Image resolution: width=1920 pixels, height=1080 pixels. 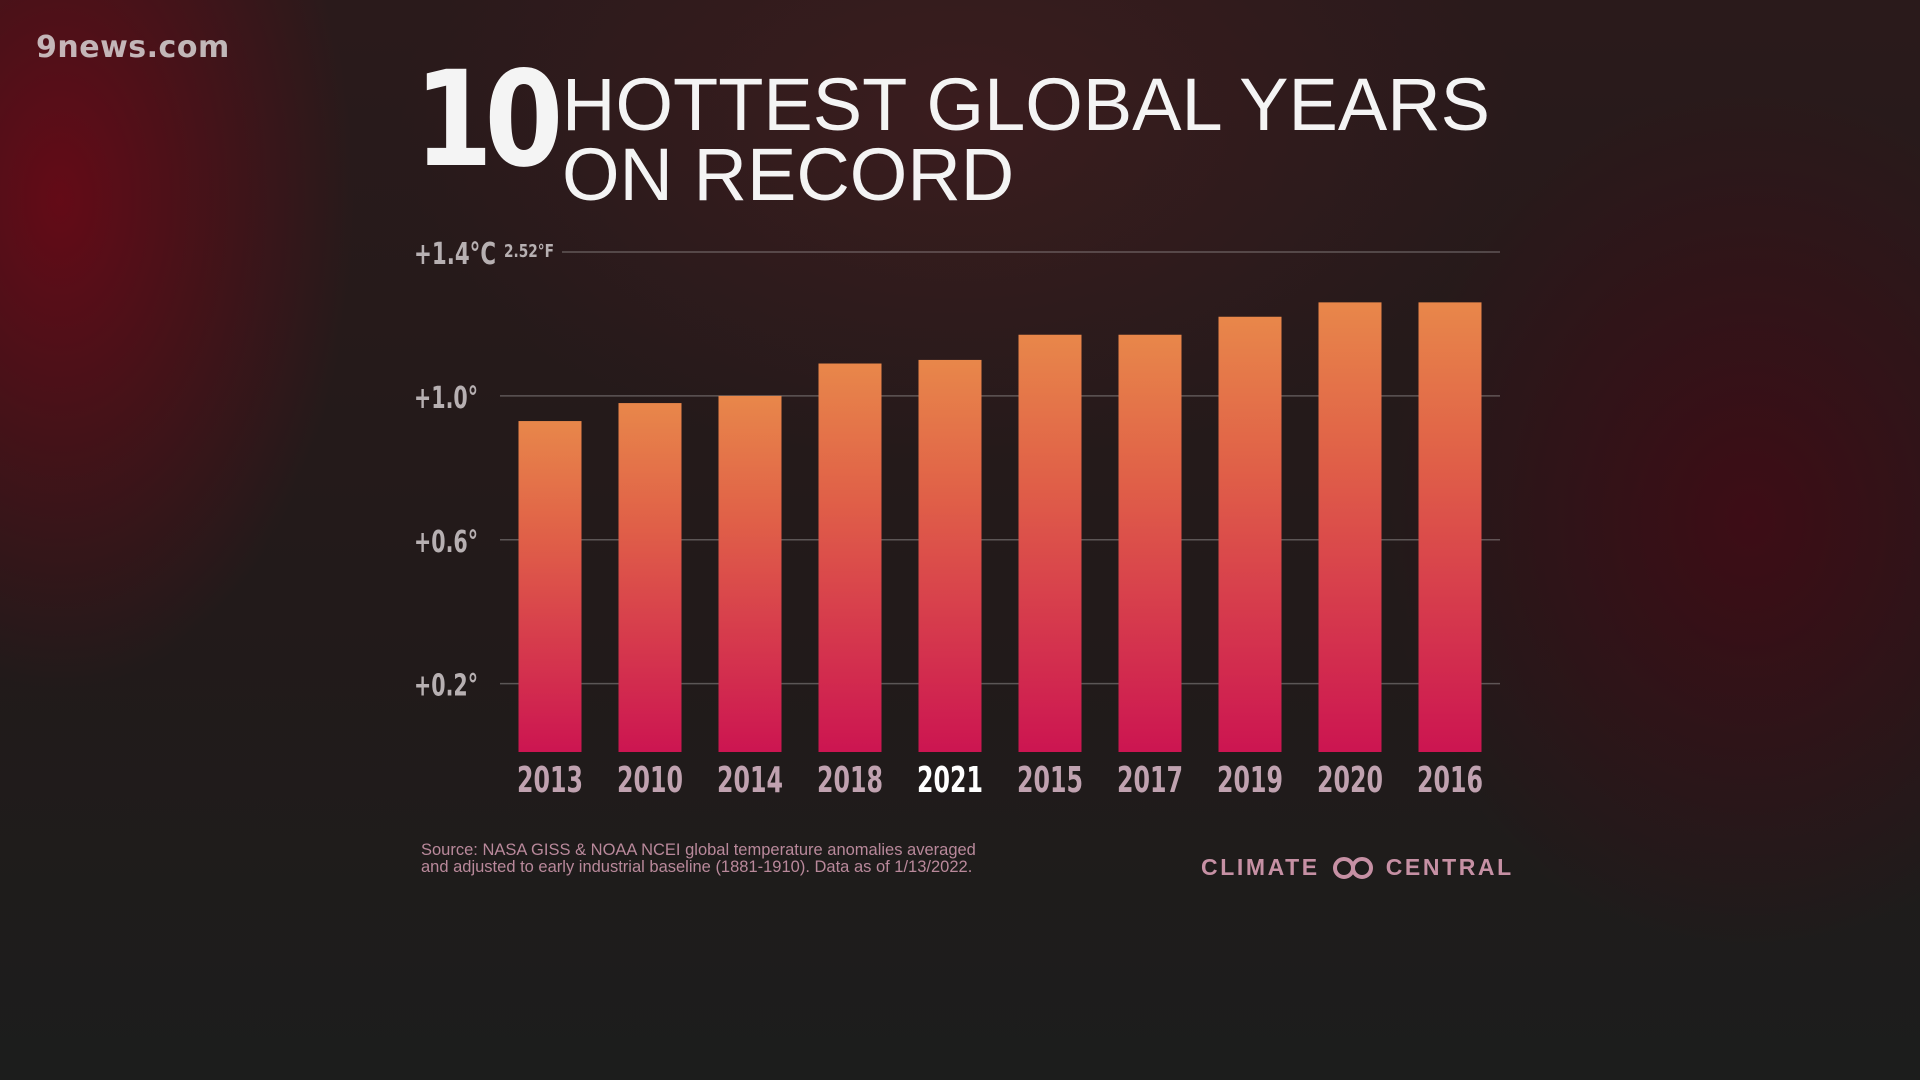 What do you see at coordinates (550, 780) in the screenshot?
I see `category-label-2013: 2013` at bounding box center [550, 780].